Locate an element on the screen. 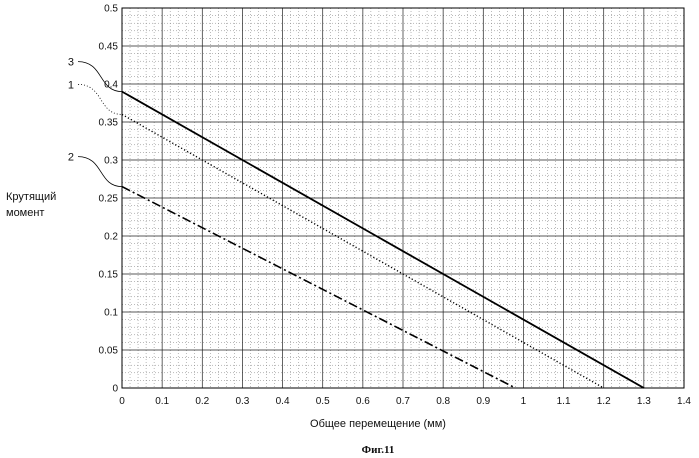  x-tick-label: 0.6 is located at coordinates (363, 401).